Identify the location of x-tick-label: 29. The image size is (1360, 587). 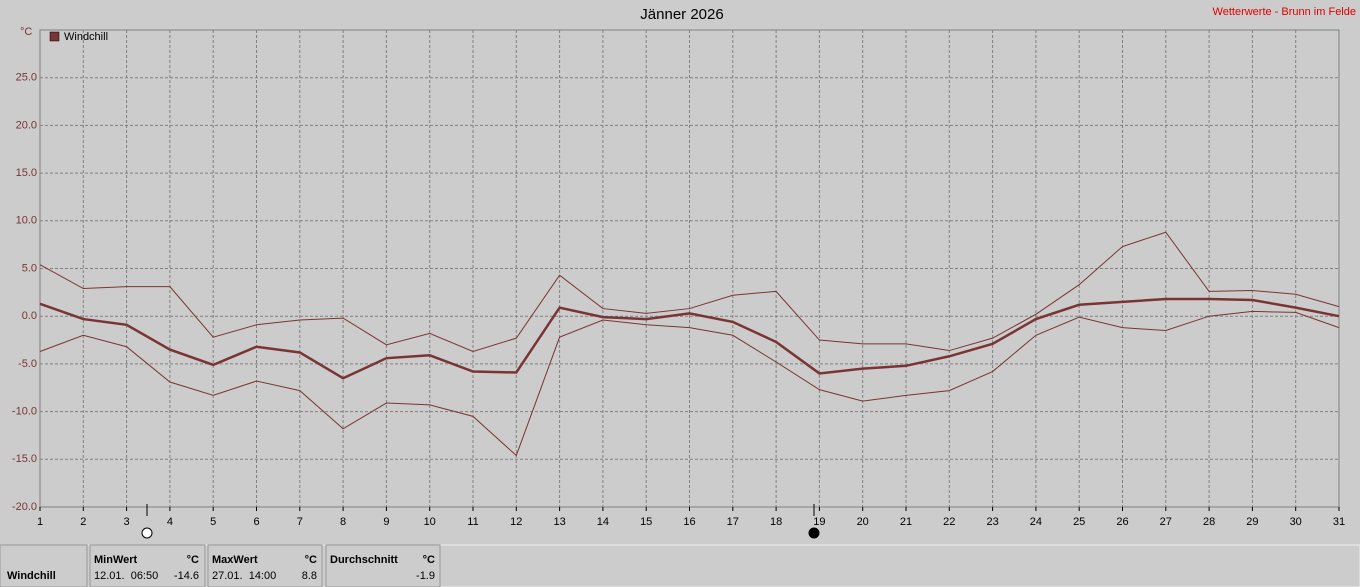
(1252, 522).